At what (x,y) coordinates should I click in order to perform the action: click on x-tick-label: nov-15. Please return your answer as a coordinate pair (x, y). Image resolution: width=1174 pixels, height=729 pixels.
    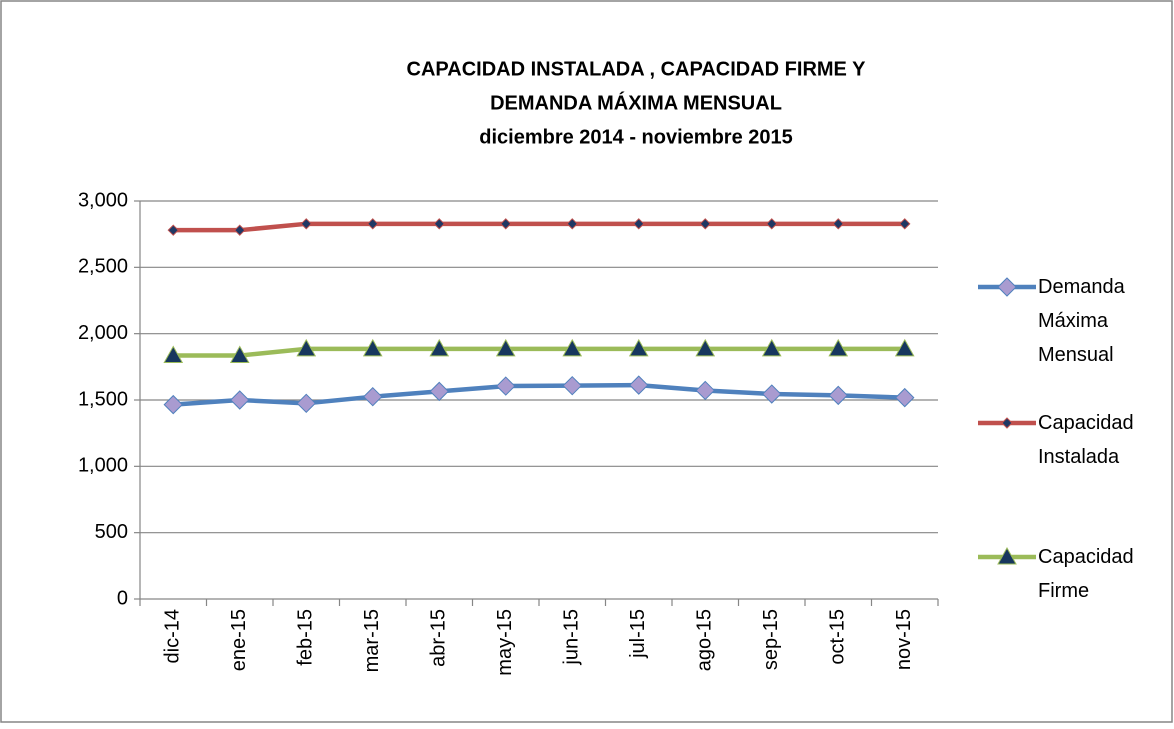
    Looking at the image, I should click on (904, 639).